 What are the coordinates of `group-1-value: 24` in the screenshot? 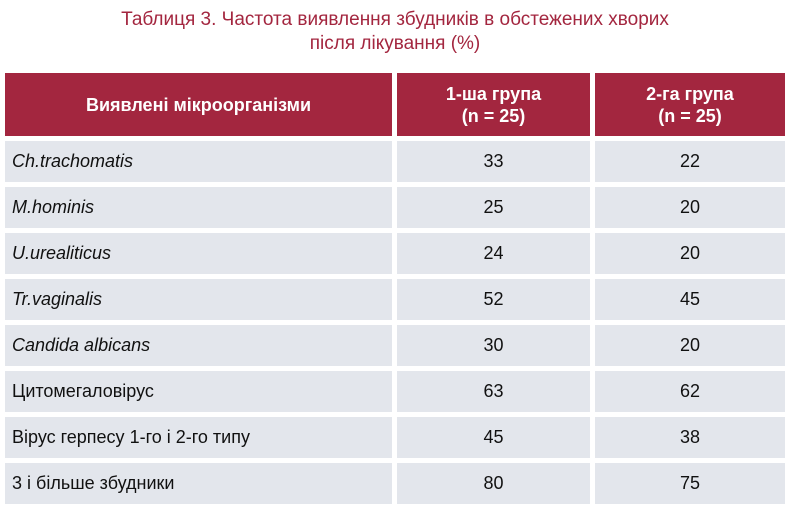 It's located at (493, 253).